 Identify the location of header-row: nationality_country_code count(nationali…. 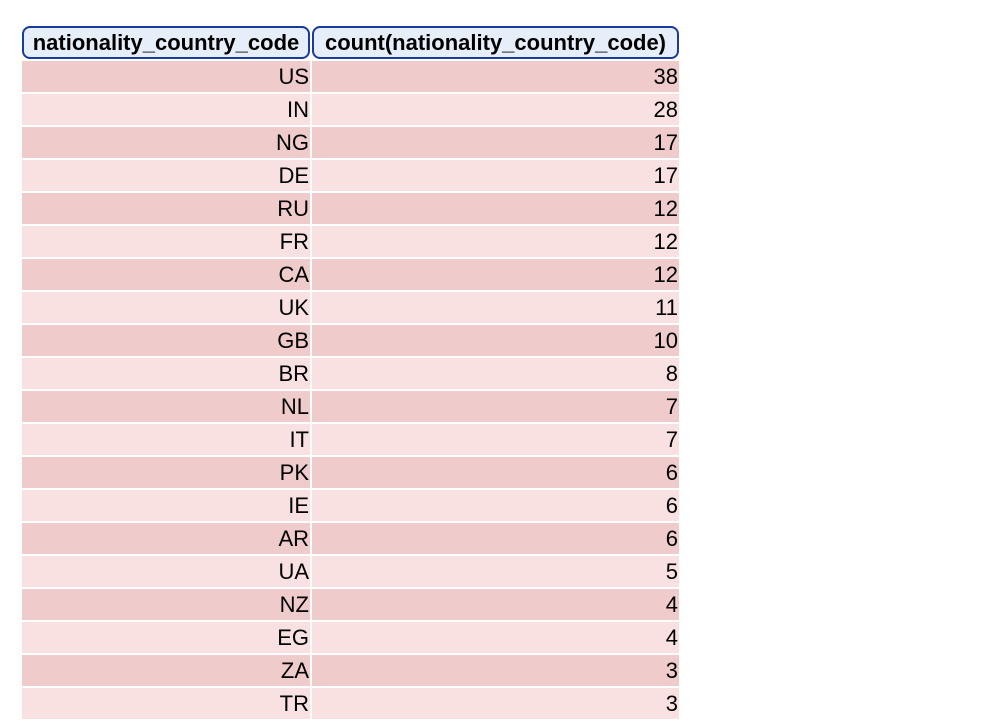
(350, 42).